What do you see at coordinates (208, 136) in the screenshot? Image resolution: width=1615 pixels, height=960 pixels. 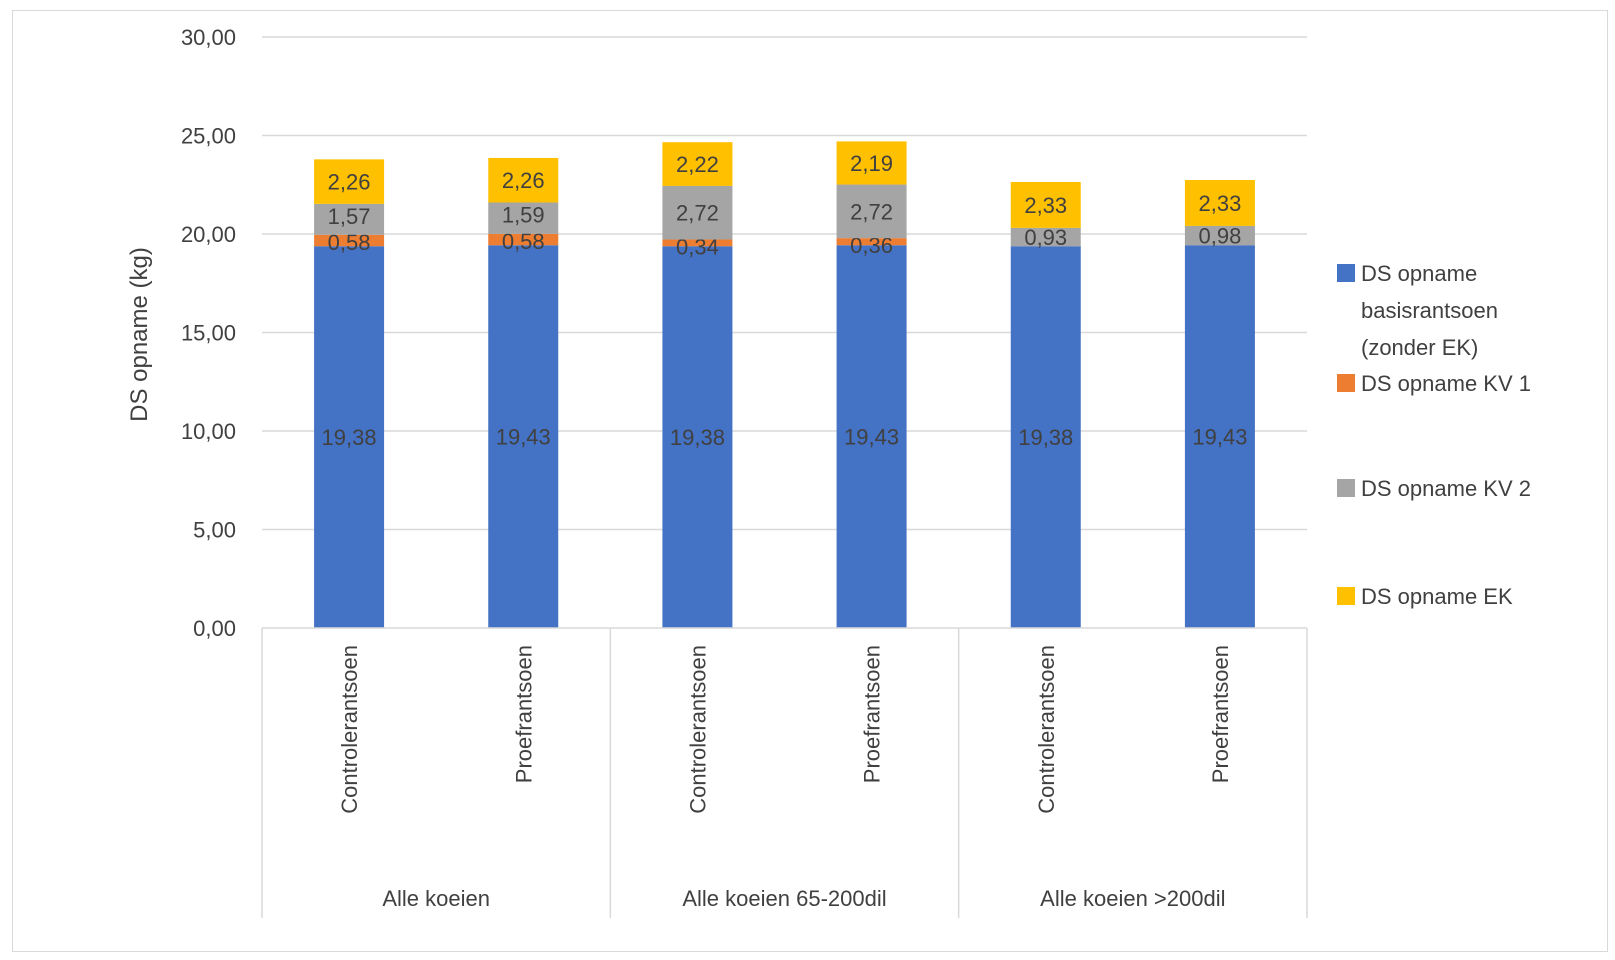 I see `y-tick-label: 25,00` at bounding box center [208, 136].